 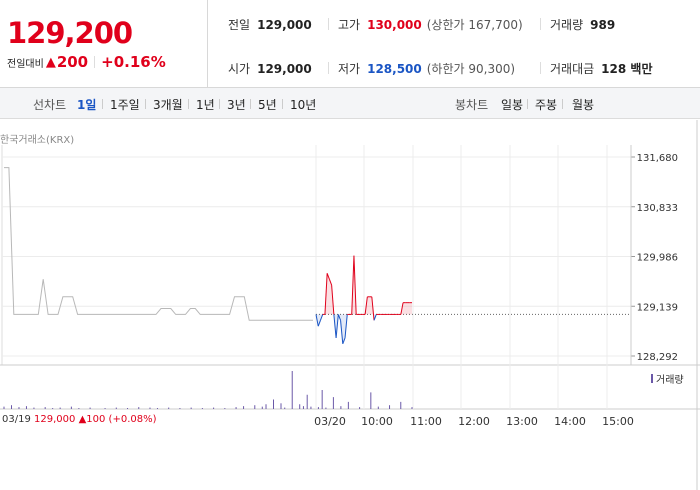 I want to click on stat-value: 129,000, so click(x=284, y=68).